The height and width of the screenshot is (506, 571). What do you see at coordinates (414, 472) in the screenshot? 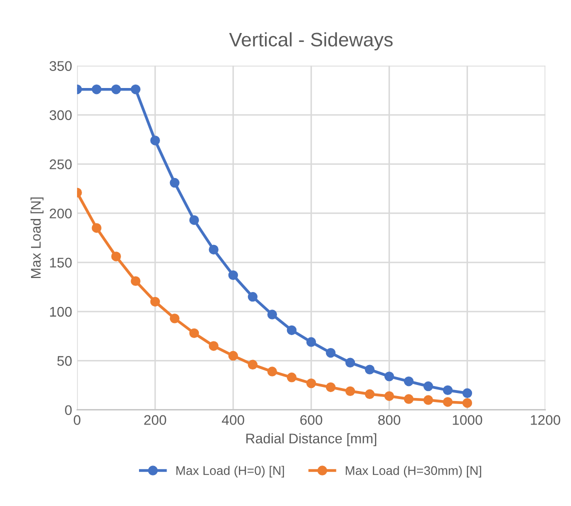
I see `legend-label: Max Load (H=30mm) [N]` at bounding box center [414, 472].